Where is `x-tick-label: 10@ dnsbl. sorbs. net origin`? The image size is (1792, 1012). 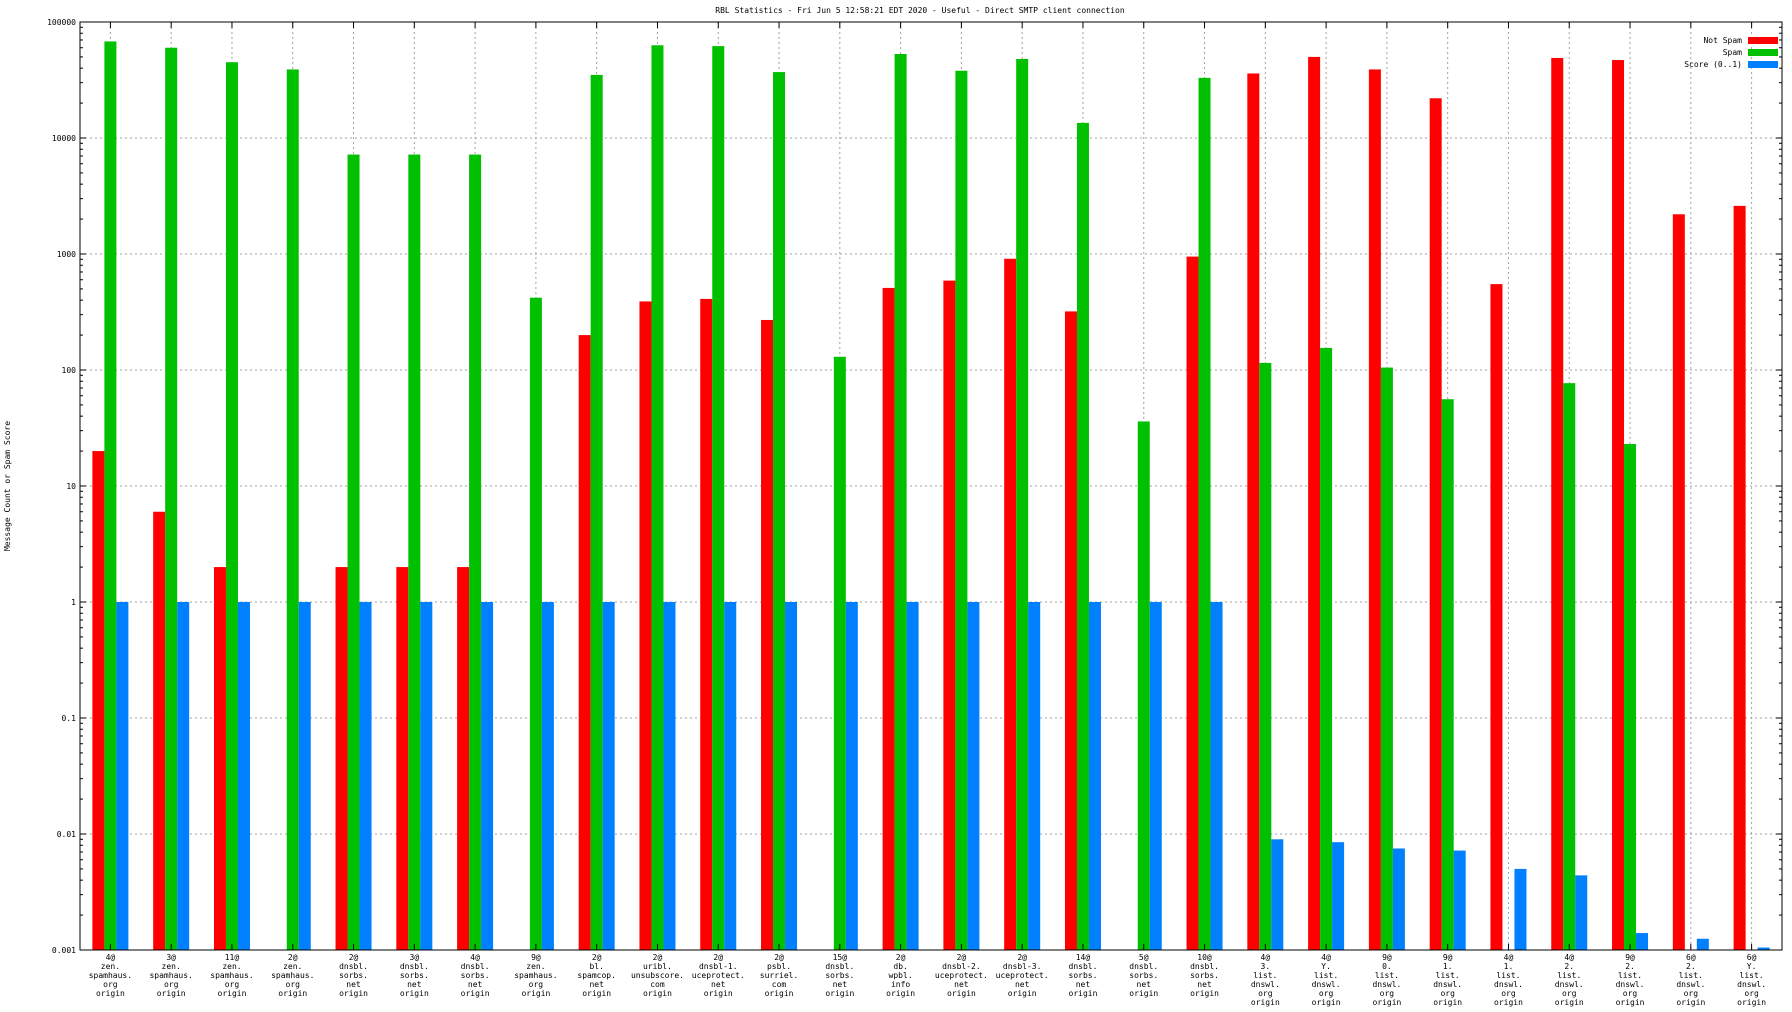
x-tick-label: 10@ dnsbl. sorbs. net origin is located at coordinates (1204, 975).